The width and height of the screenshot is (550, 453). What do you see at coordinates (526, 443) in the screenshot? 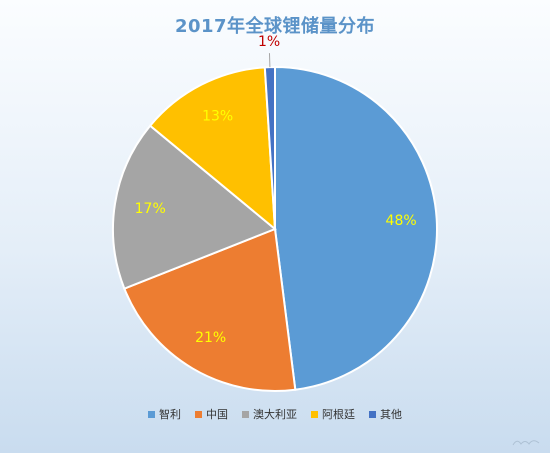
I see `watermark-icon` at bounding box center [526, 443].